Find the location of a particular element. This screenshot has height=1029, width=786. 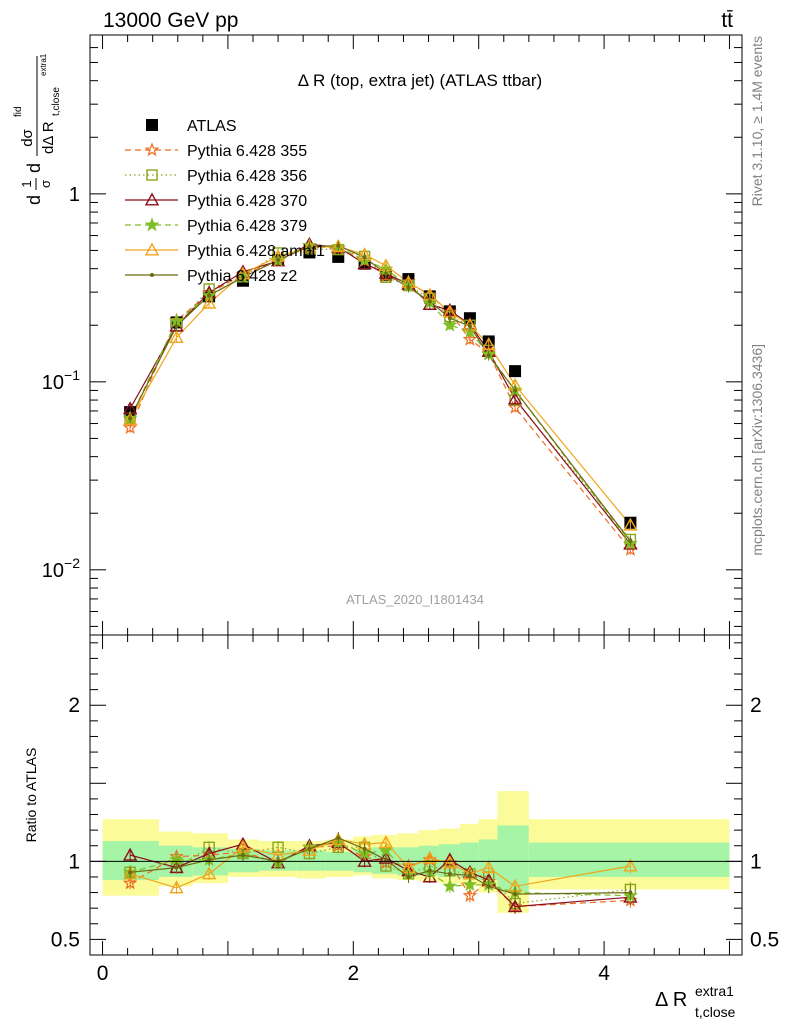

xlabel-sub: t,close is located at coordinates (715, 1012).